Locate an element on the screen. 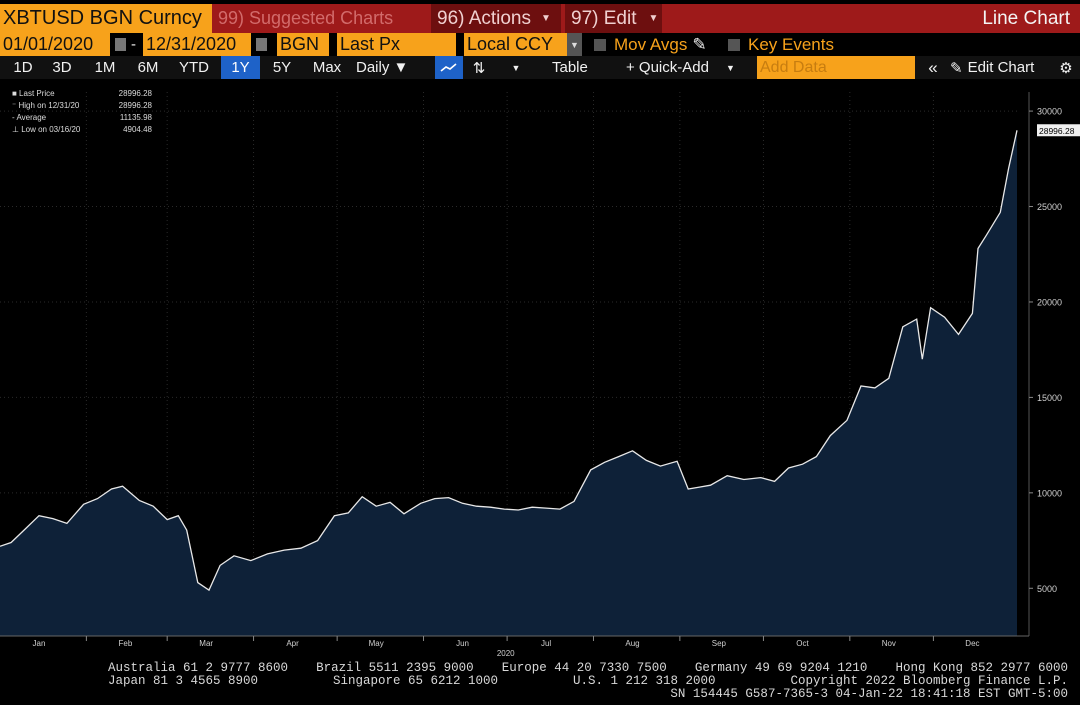 This screenshot has width=1080, height=705. range-1d-button: 1D is located at coordinates (23, 67).